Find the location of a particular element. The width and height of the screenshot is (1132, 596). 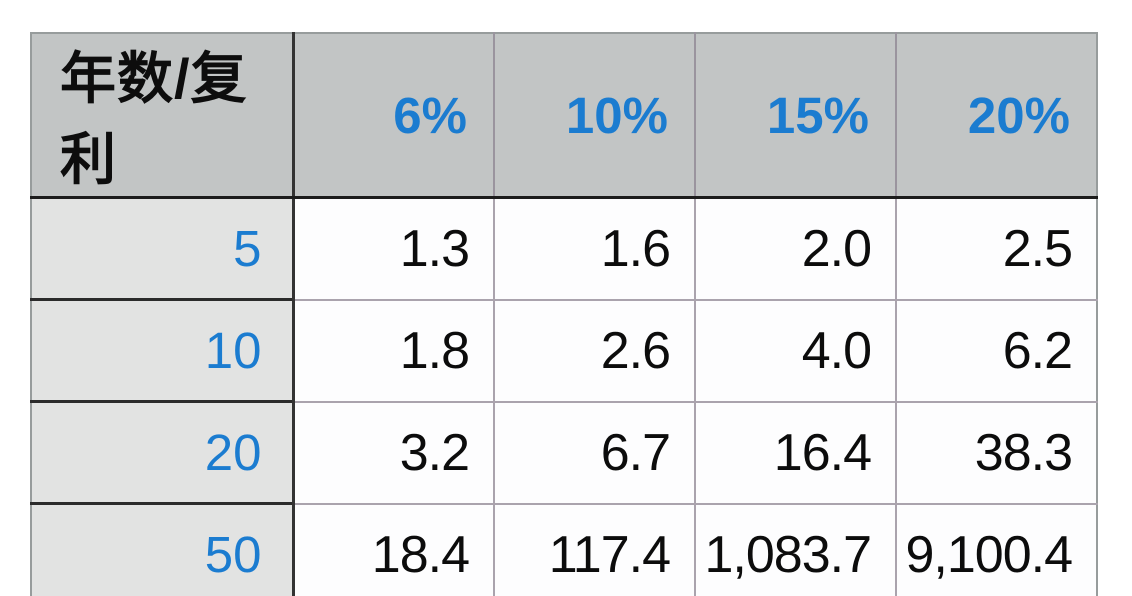

value-cell: 117.4 is located at coordinates (594, 549).